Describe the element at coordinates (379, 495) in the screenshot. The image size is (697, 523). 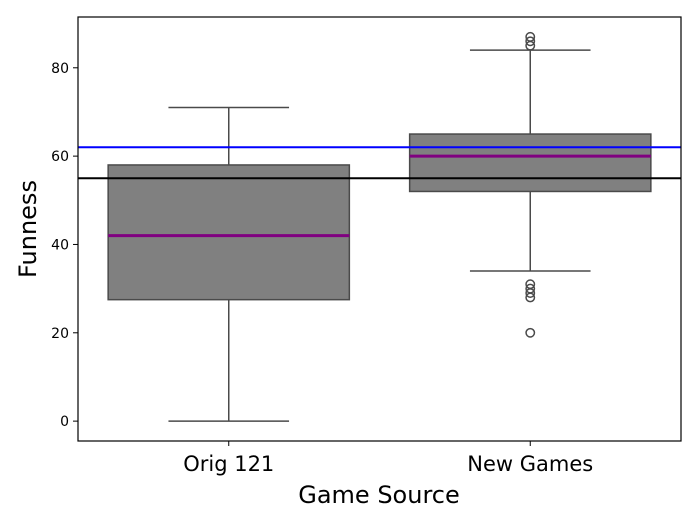
I see `x-axis-title: Game Source` at that location.